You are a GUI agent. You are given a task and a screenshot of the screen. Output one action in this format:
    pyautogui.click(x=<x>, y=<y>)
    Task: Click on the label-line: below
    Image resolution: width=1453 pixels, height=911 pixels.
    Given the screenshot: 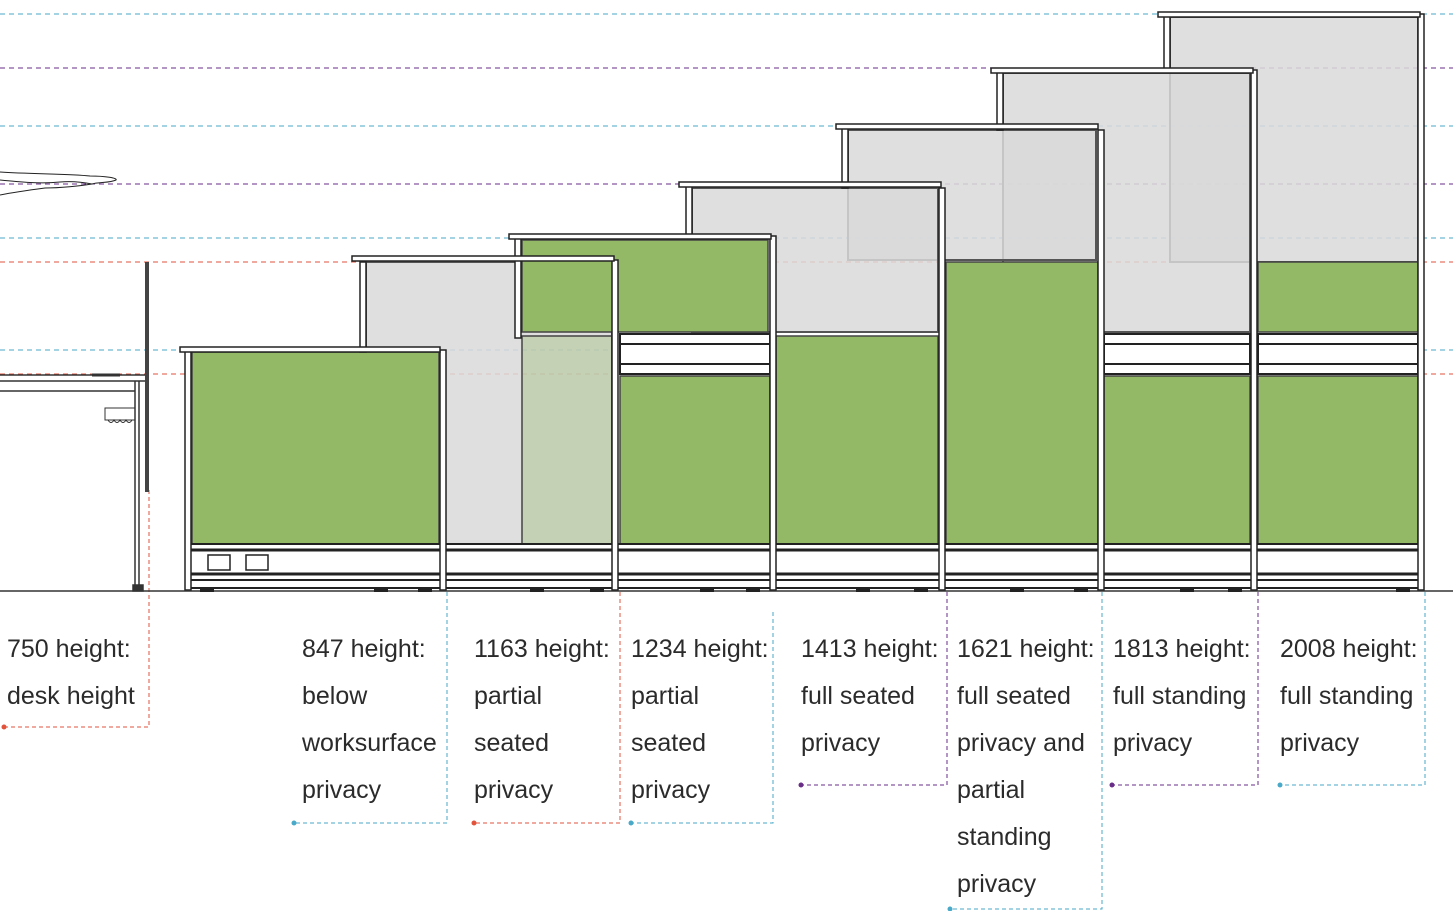 What is the action you would take?
    pyautogui.click(x=335, y=696)
    